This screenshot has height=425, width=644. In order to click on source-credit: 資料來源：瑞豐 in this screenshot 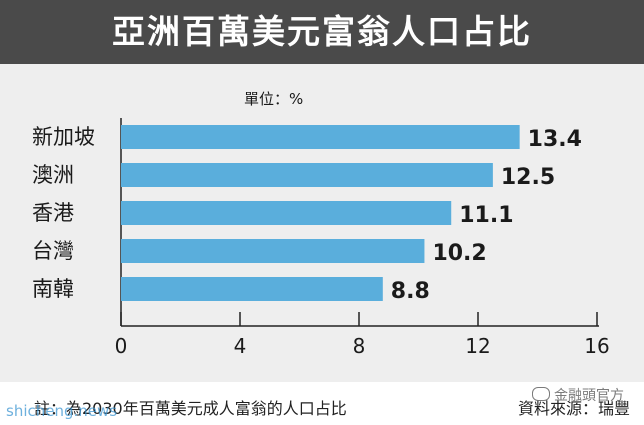, I will do `click(573, 408)`.